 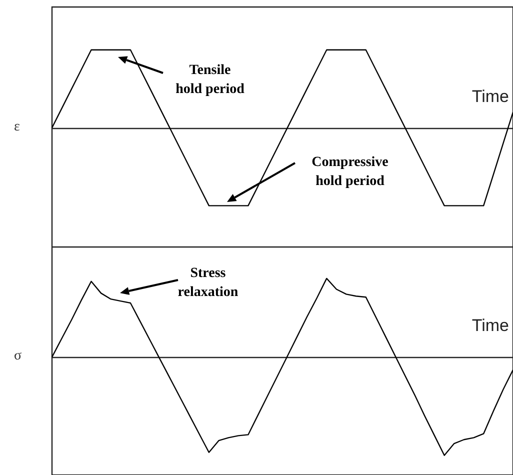 What do you see at coordinates (350, 172) in the screenshot?
I see `annotation: Compressive hold period` at bounding box center [350, 172].